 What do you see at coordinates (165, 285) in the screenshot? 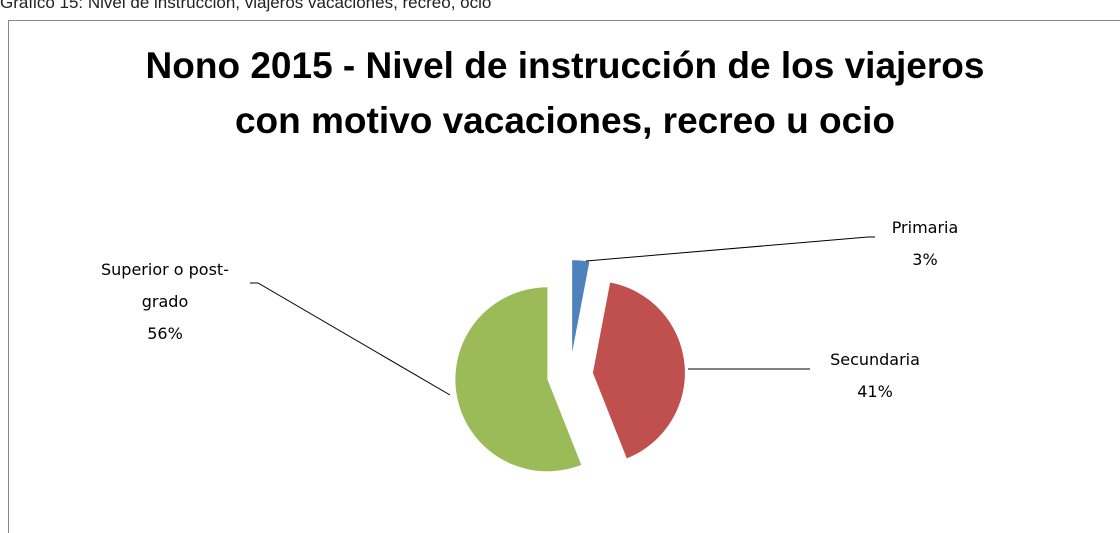
I see `slice-label: Superior o post-grado` at bounding box center [165, 285].